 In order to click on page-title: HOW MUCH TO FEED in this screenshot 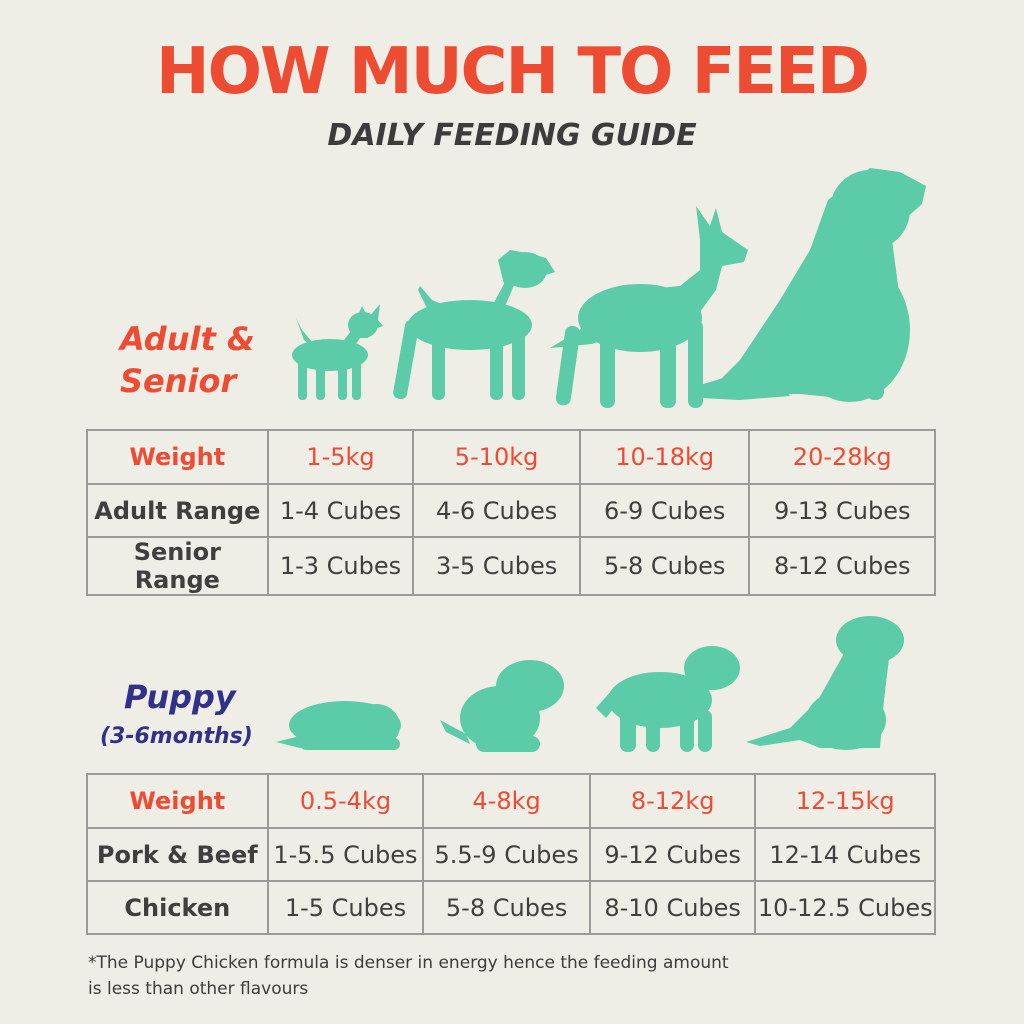, I will do `click(513, 72)`.